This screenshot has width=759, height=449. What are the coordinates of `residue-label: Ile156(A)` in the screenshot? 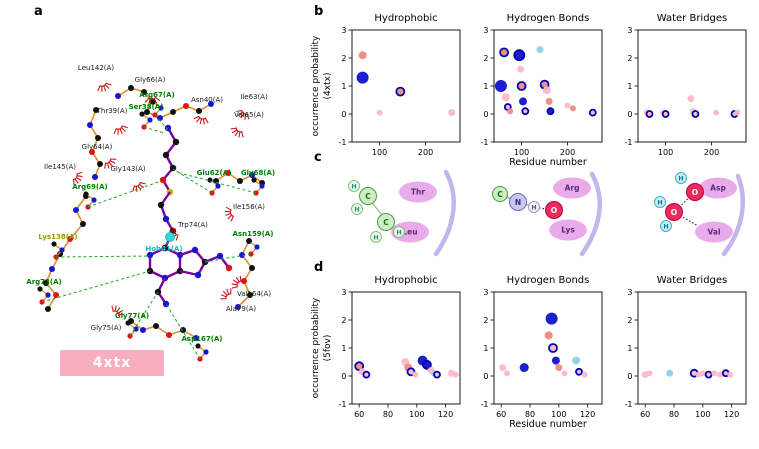 It's located at (249, 207).